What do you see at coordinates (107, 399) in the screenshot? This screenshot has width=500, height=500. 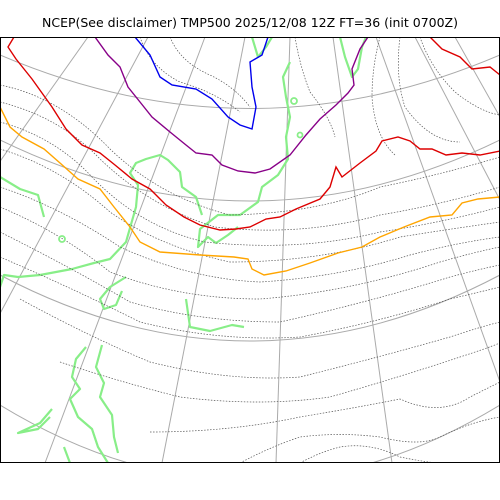 I see `coastline-southwest-inner` at bounding box center [107, 399].